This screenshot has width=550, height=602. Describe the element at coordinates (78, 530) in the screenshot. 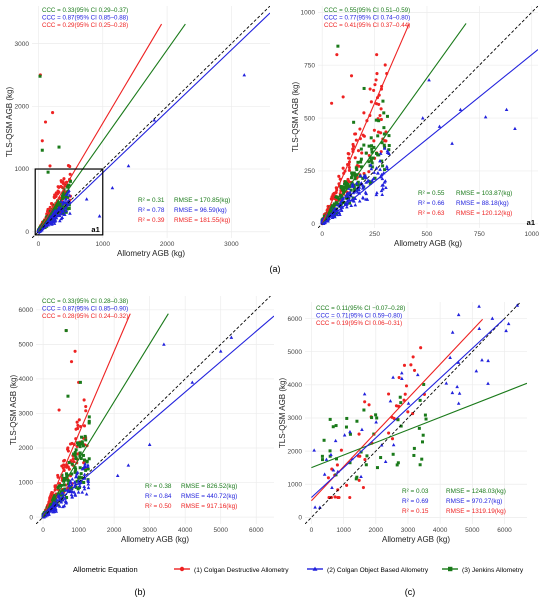

I see `x-tick-label: 1000` at that location.